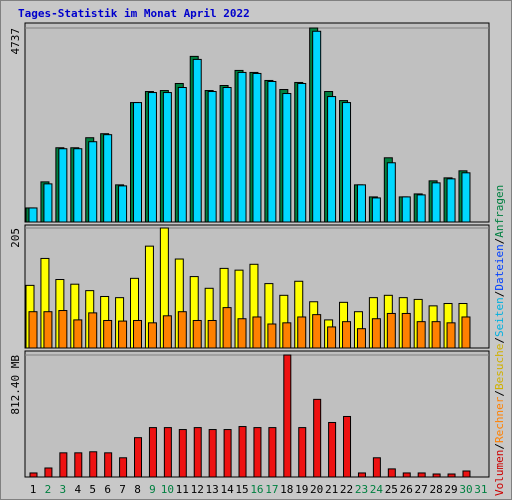 The height and width of the screenshot is (500, 512). I want to click on x-tick-label: 17, so click(271, 489).